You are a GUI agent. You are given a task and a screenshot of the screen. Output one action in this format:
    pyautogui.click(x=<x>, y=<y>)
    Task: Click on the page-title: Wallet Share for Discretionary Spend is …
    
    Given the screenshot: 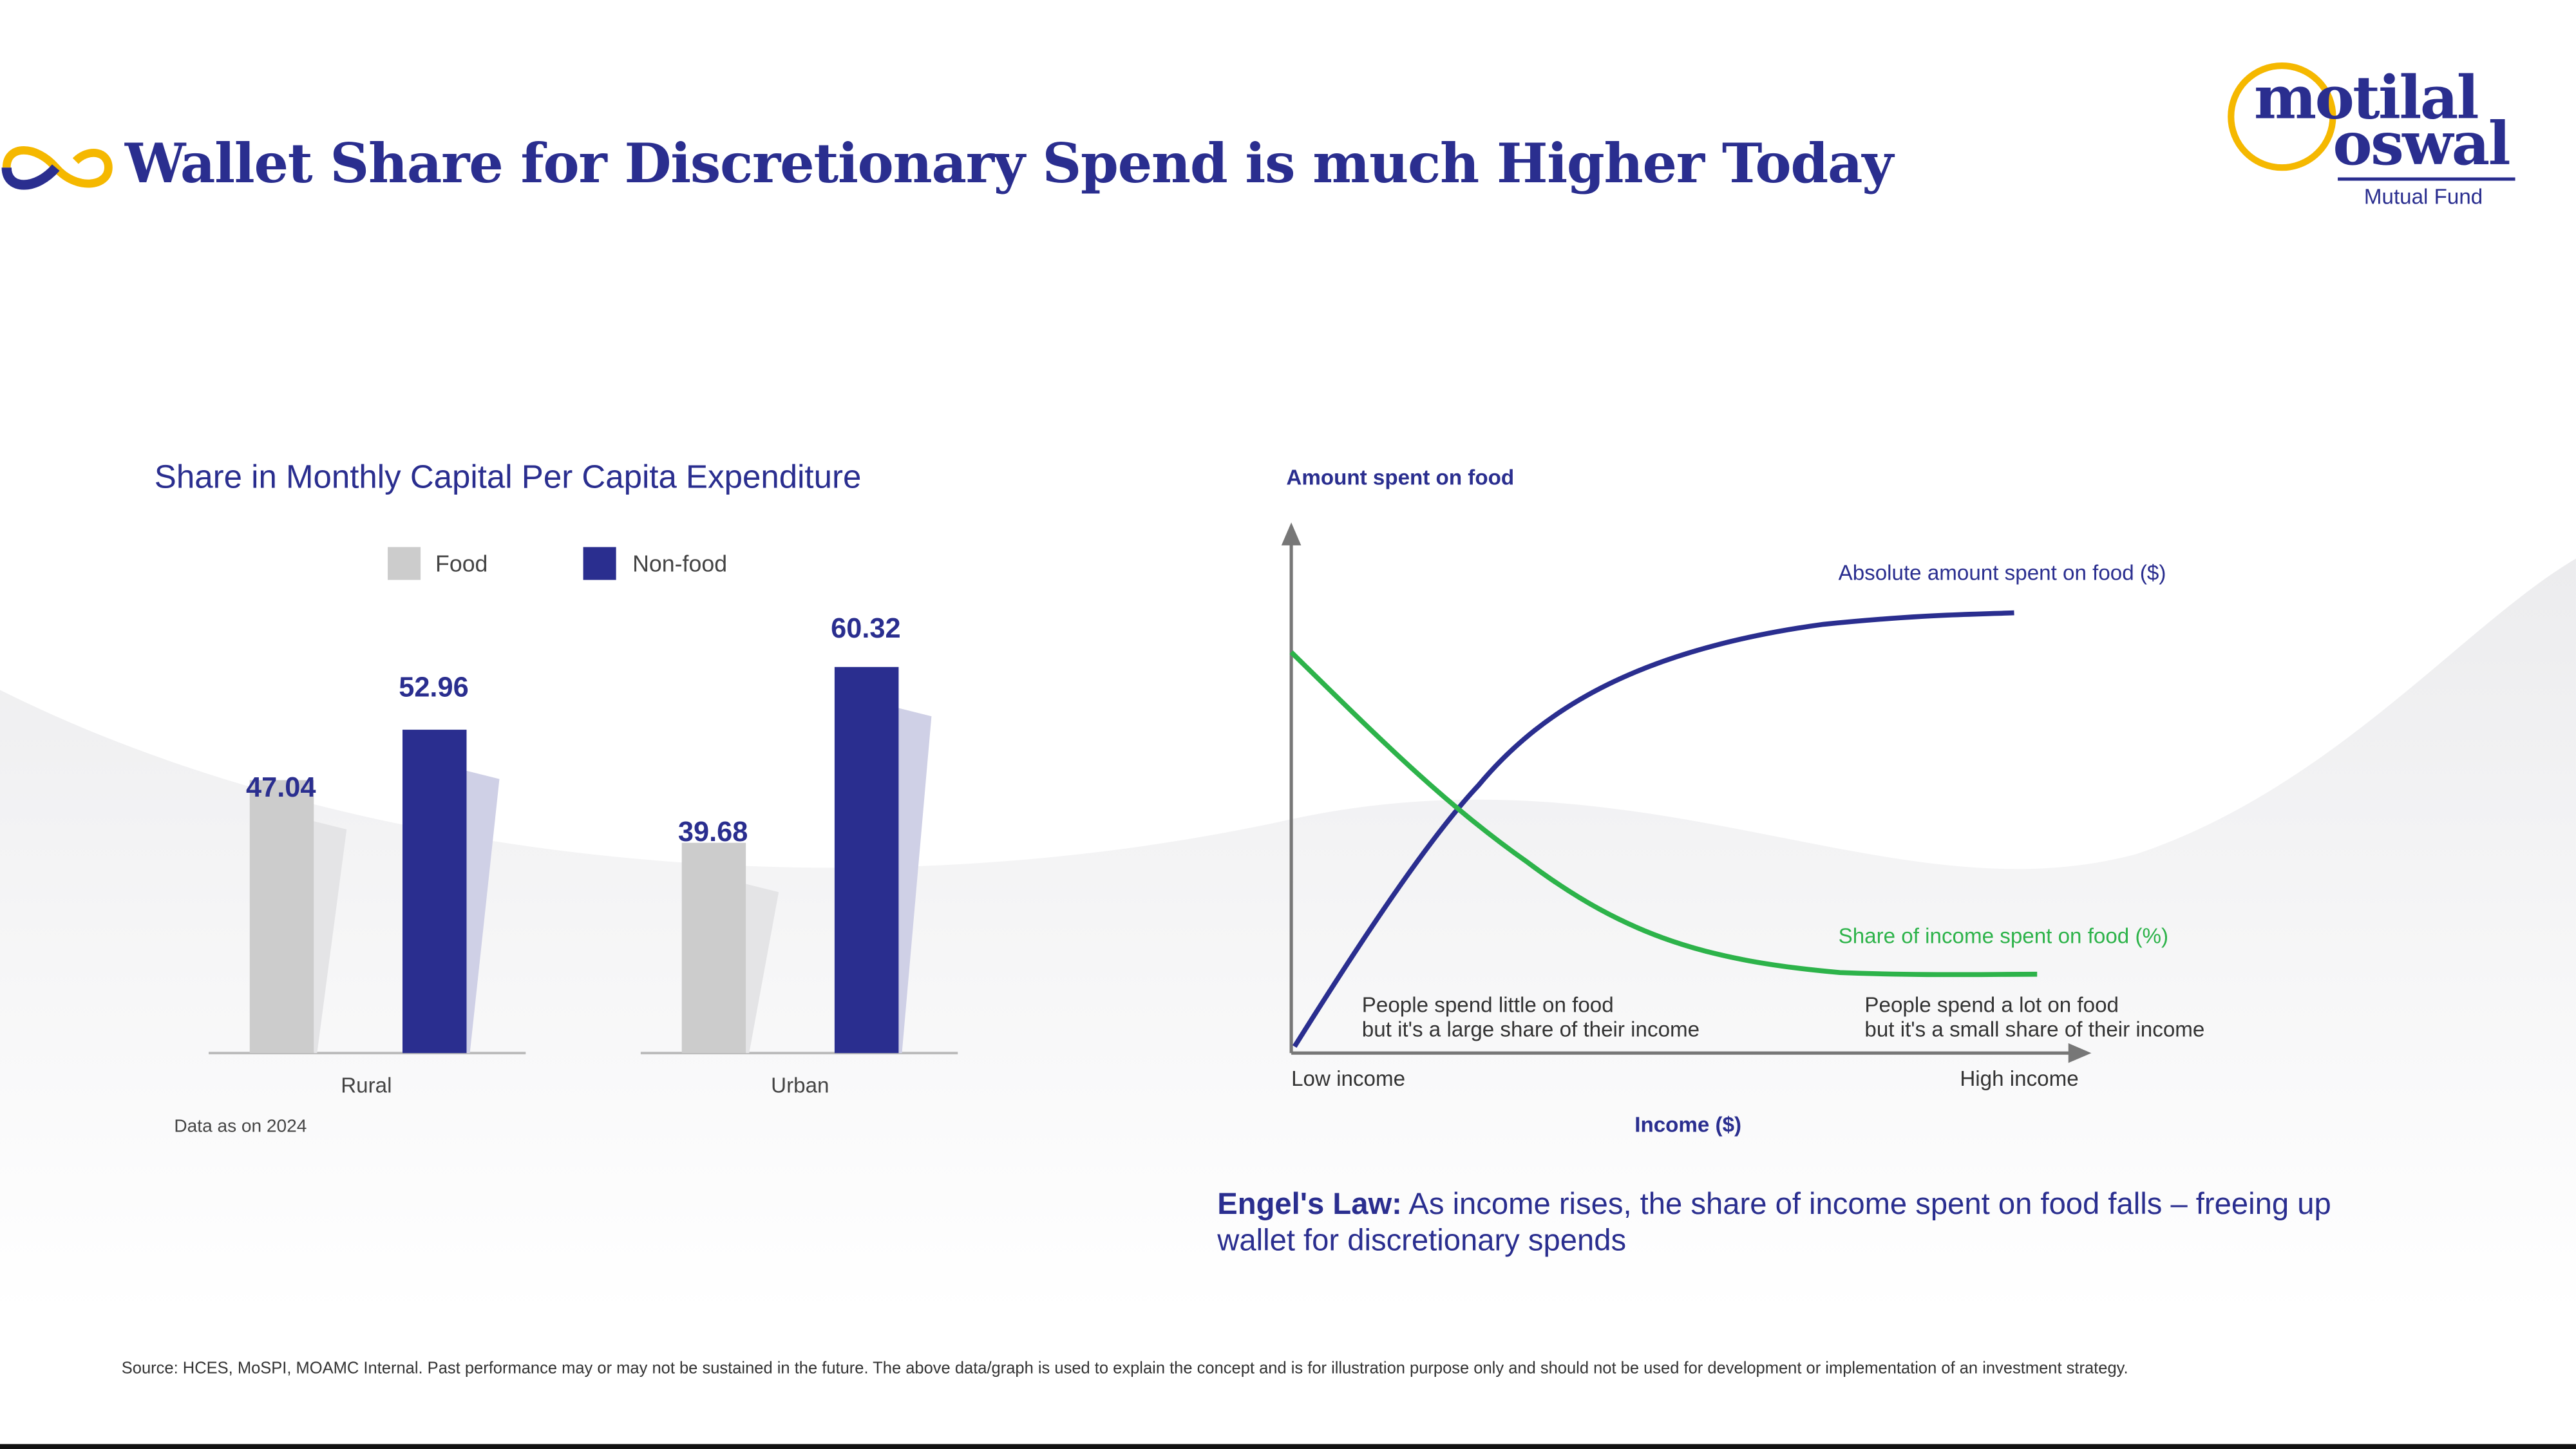 What is the action you would take?
    pyautogui.click(x=1008, y=163)
    